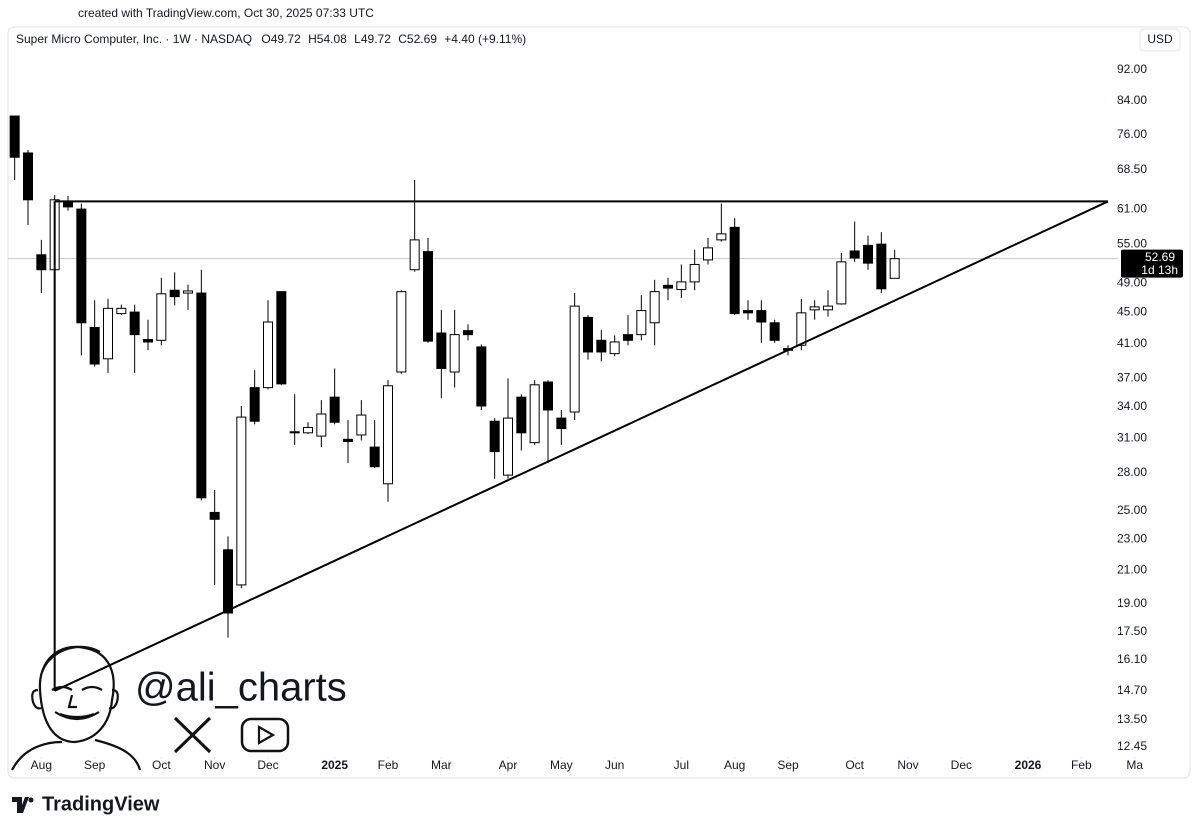 Image resolution: width=1199 pixels, height=832 pixels. I want to click on x-tick-label: Ma, so click(1134, 765).